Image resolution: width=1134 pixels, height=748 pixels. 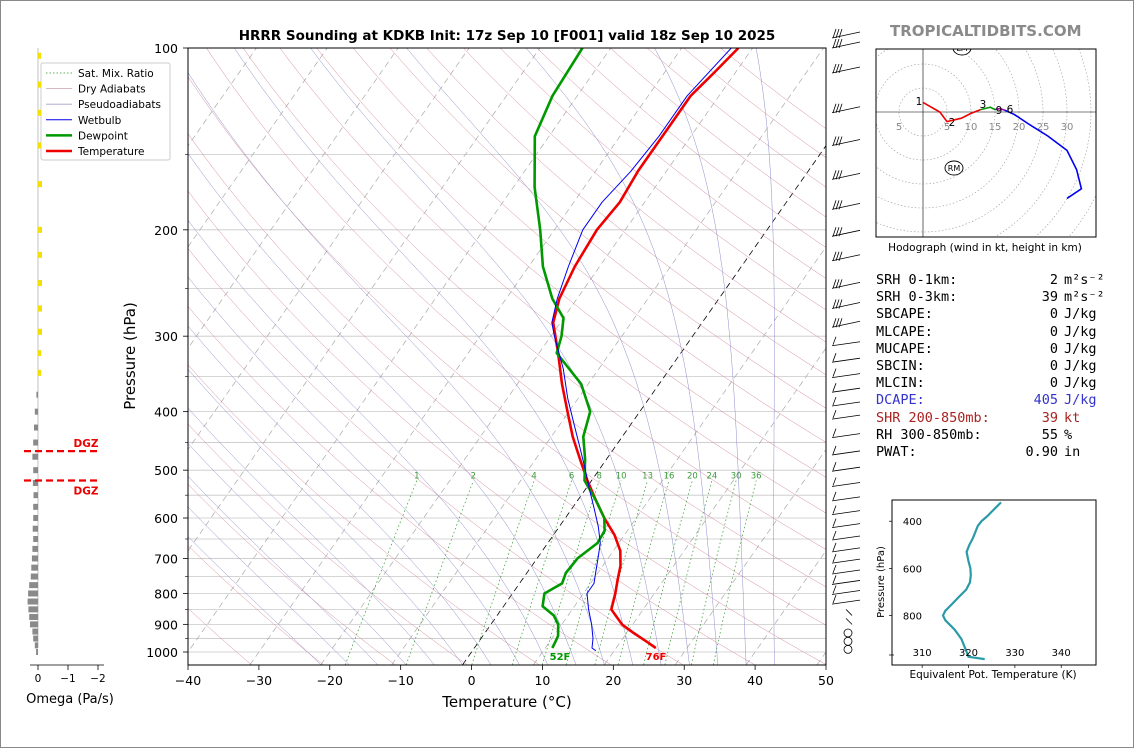 I want to click on hodograph-height-label: 1, so click(x=919, y=102).